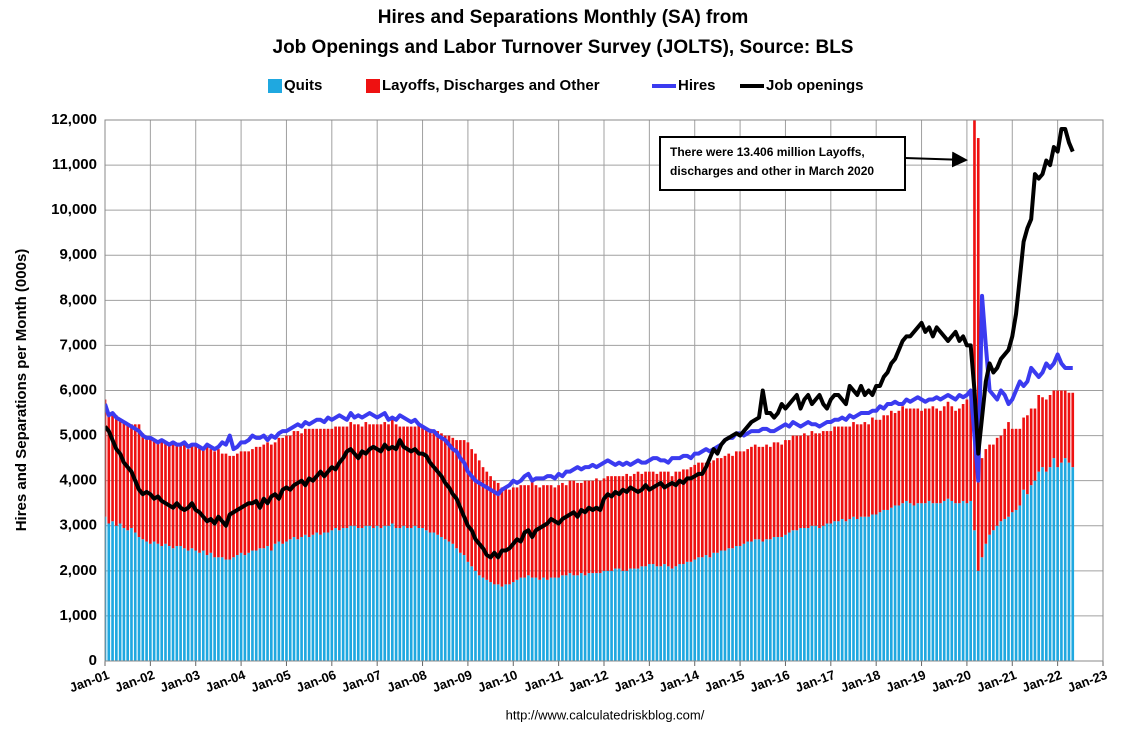 The width and height of the screenshot is (1126, 732). What do you see at coordinates (89, 681) in the screenshot?
I see `x-tick-label: Jan-01` at bounding box center [89, 681].